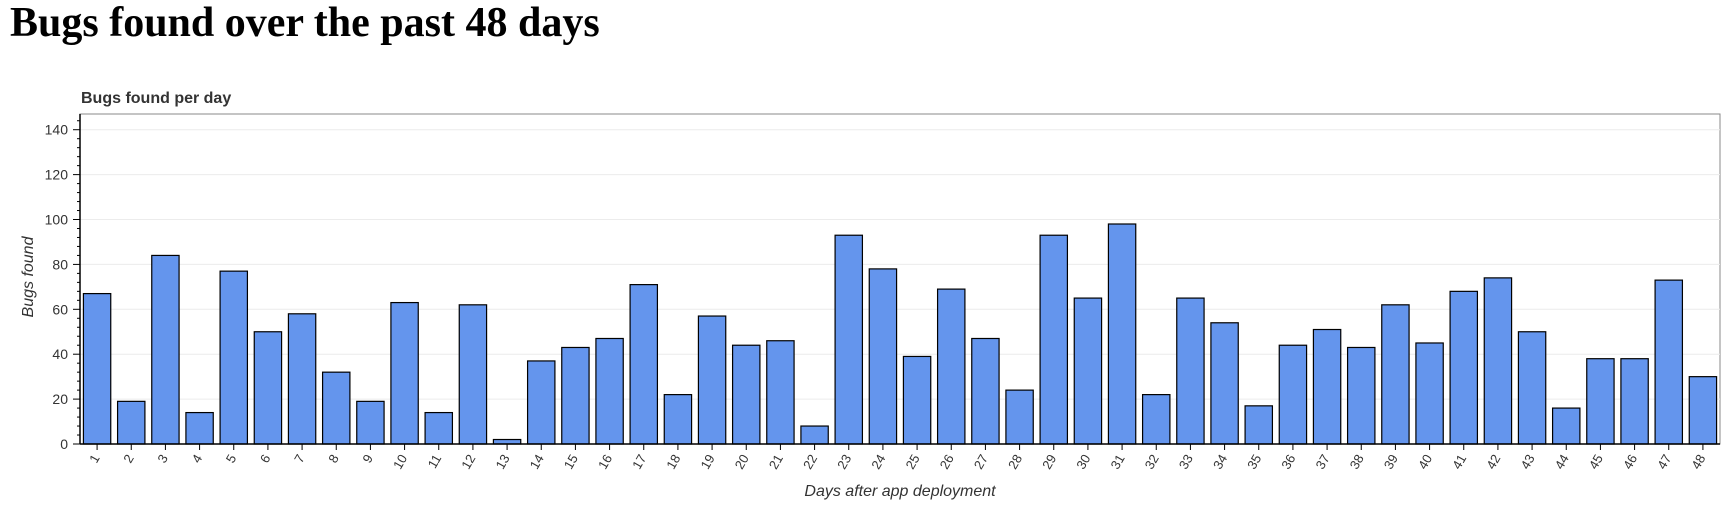 This screenshot has width=1728, height=515. What do you see at coordinates (333, 459) in the screenshot?
I see `x-tick-label: 8` at bounding box center [333, 459].